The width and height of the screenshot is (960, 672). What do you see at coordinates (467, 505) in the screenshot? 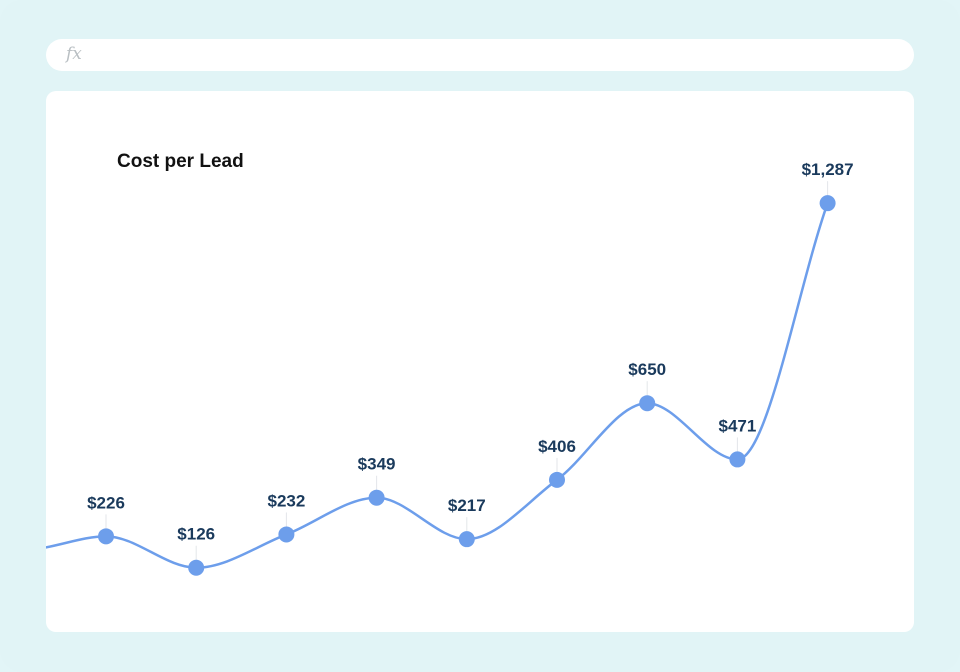
I see `data-label: $217` at bounding box center [467, 505].